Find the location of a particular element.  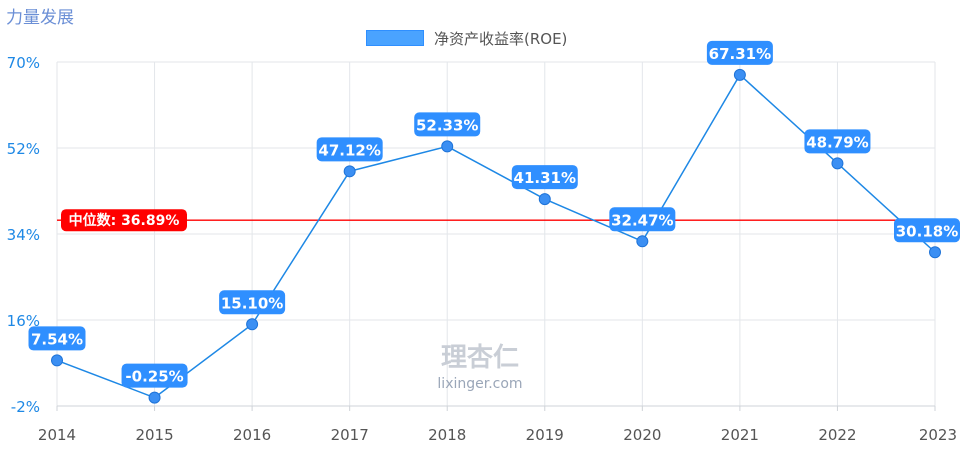

data-label-text: 32.47% is located at coordinates (642, 220).